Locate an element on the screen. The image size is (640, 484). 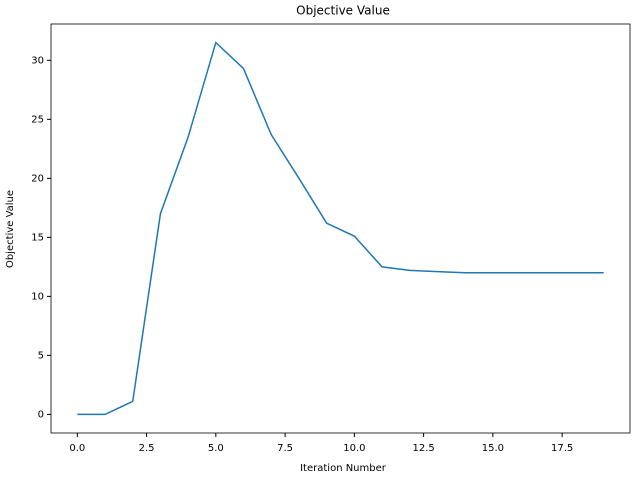
y-axis-label: Objective Value is located at coordinates (10, 229).